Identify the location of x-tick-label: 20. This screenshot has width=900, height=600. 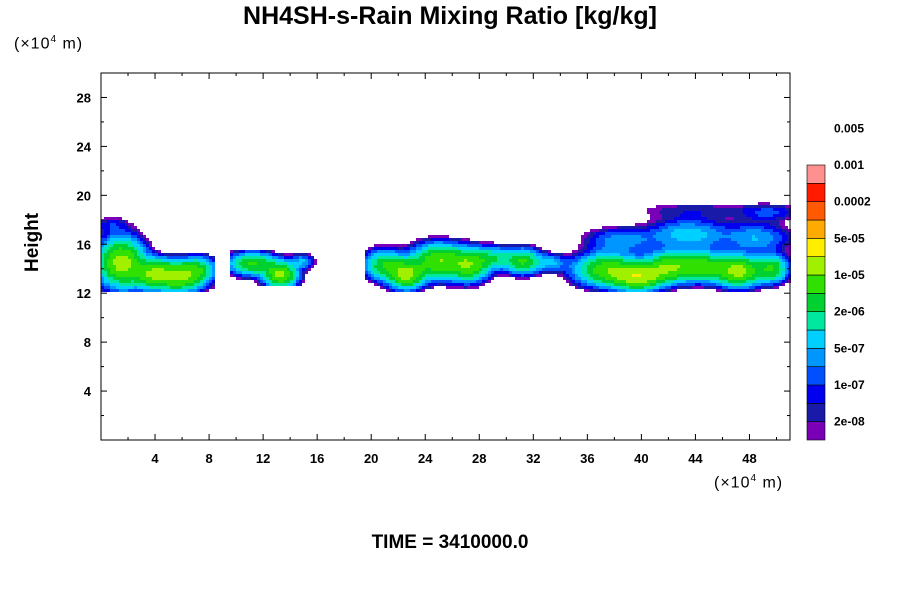
(371, 458).